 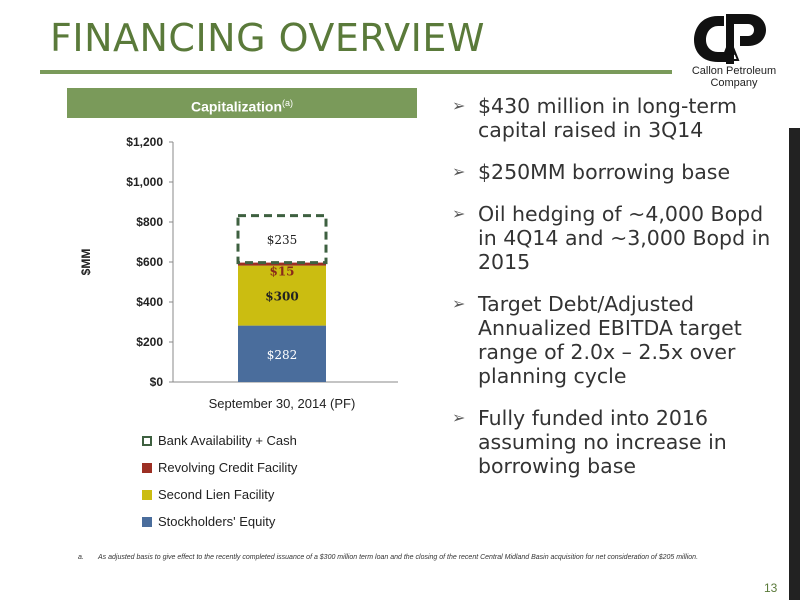 I want to click on page-number: 13, so click(x=771, y=588).